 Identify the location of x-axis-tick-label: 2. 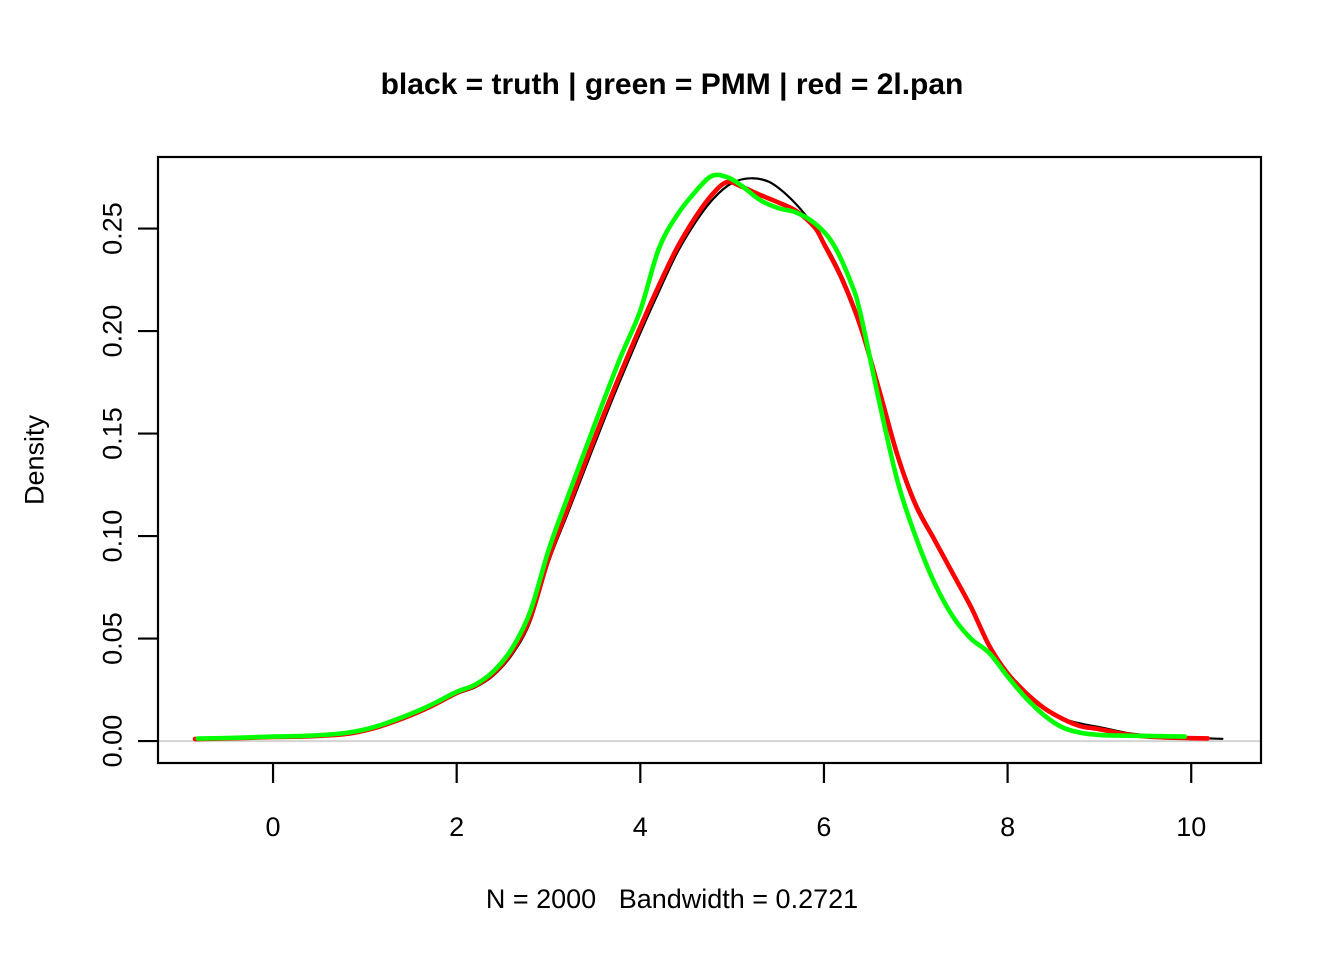
(456, 827).